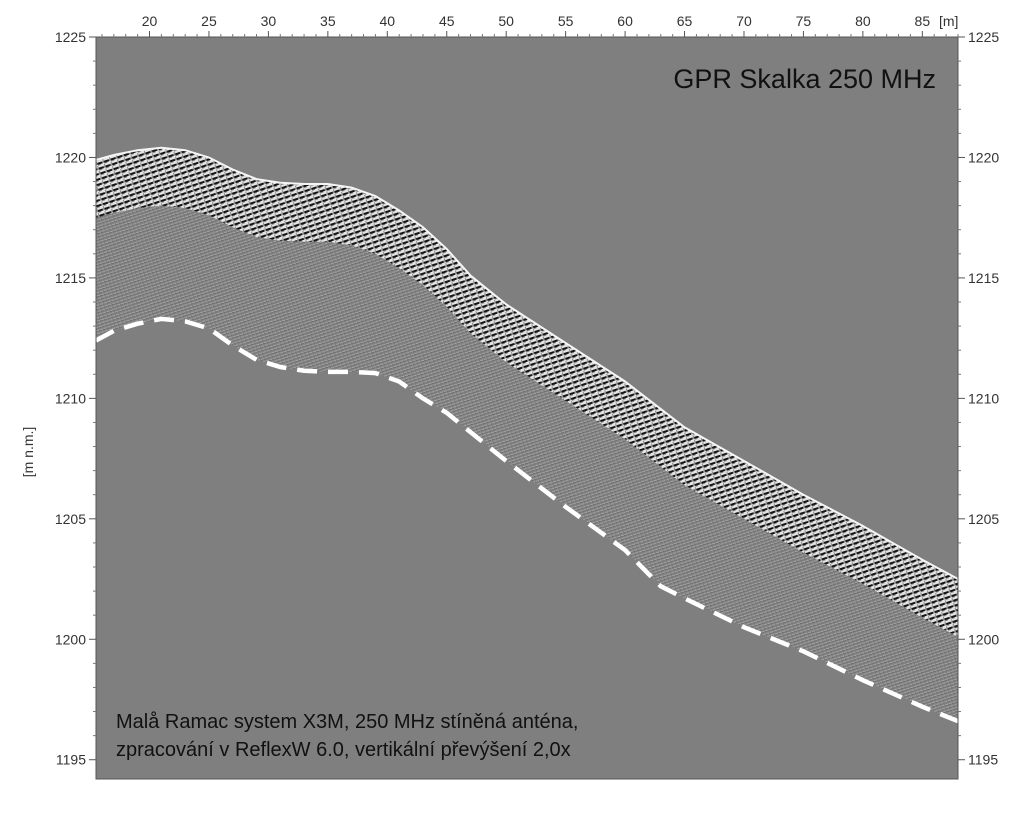 Image resolution: width=1024 pixels, height=822 pixels. Describe the element at coordinates (983, 278) in the screenshot. I see `y-tick-label-right: 1215` at that location.